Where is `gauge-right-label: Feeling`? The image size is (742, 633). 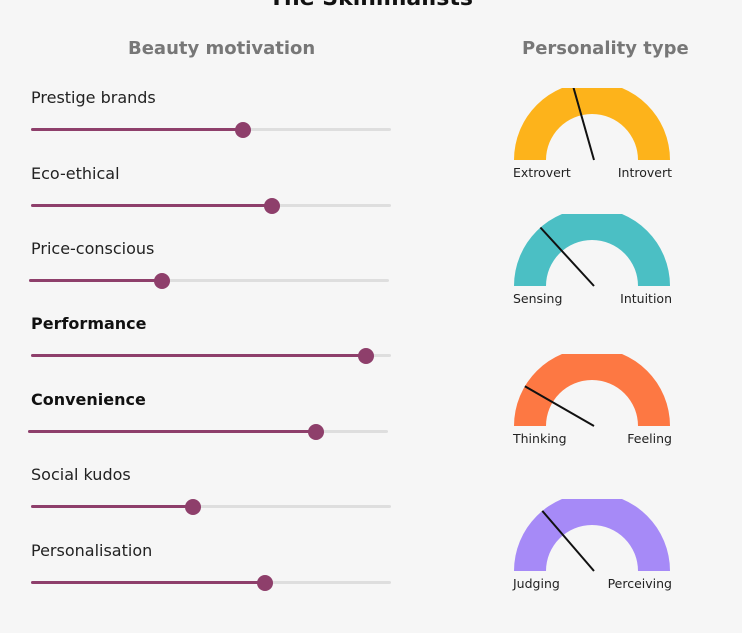
gauge-right-label: Feeling is located at coordinates (649, 438).